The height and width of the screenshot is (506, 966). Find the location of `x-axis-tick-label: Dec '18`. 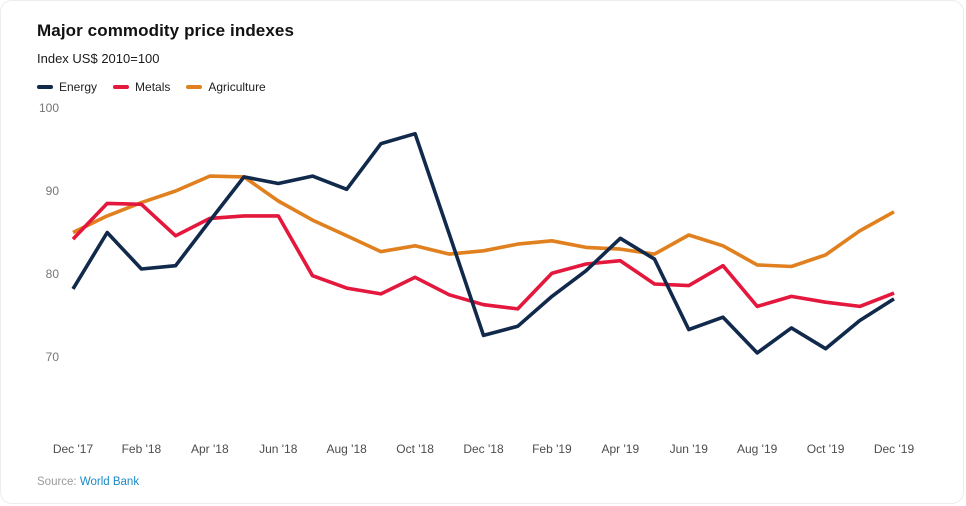

x-axis-tick-label: Dec '18 is located at coordinates (483, 449).